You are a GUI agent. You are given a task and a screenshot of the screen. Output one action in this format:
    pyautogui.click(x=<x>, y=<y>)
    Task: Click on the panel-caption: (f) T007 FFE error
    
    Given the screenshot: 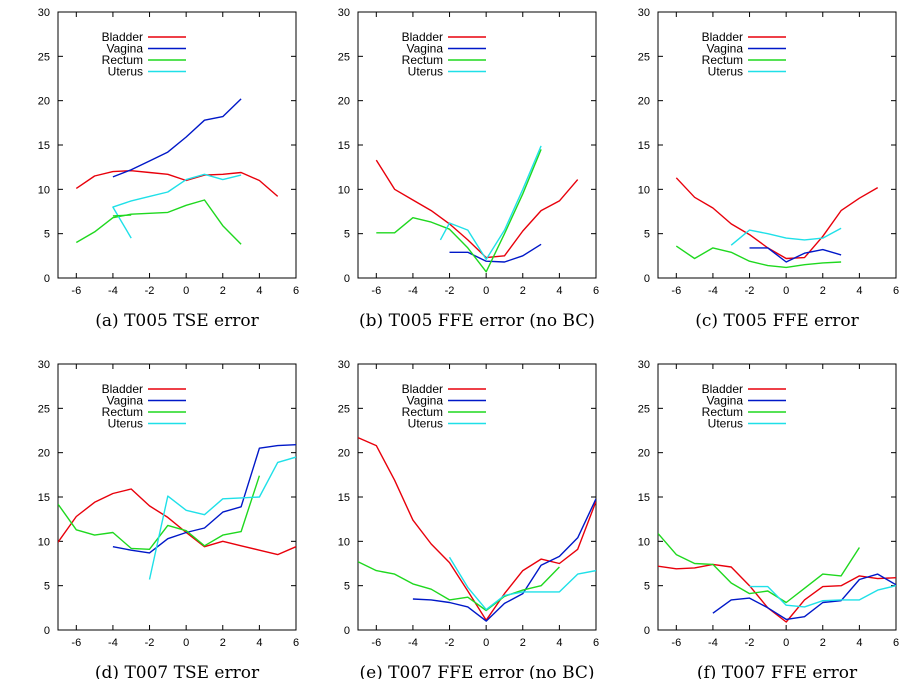 What is the action you would take?
    pyautogui.click(x=777, y=671)
    